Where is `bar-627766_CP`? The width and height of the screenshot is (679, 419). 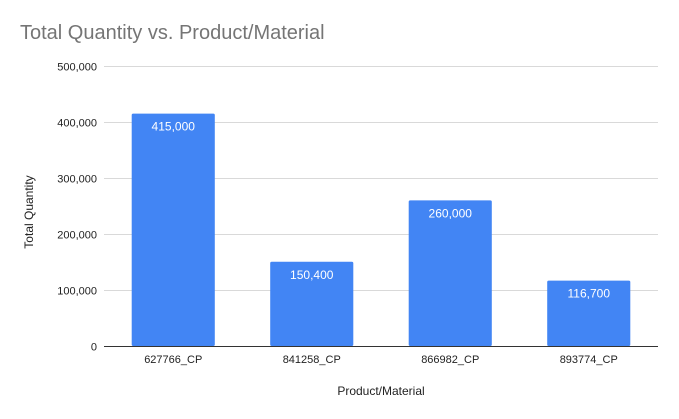
bar-627766_CP is located at coordinates (173, 229).